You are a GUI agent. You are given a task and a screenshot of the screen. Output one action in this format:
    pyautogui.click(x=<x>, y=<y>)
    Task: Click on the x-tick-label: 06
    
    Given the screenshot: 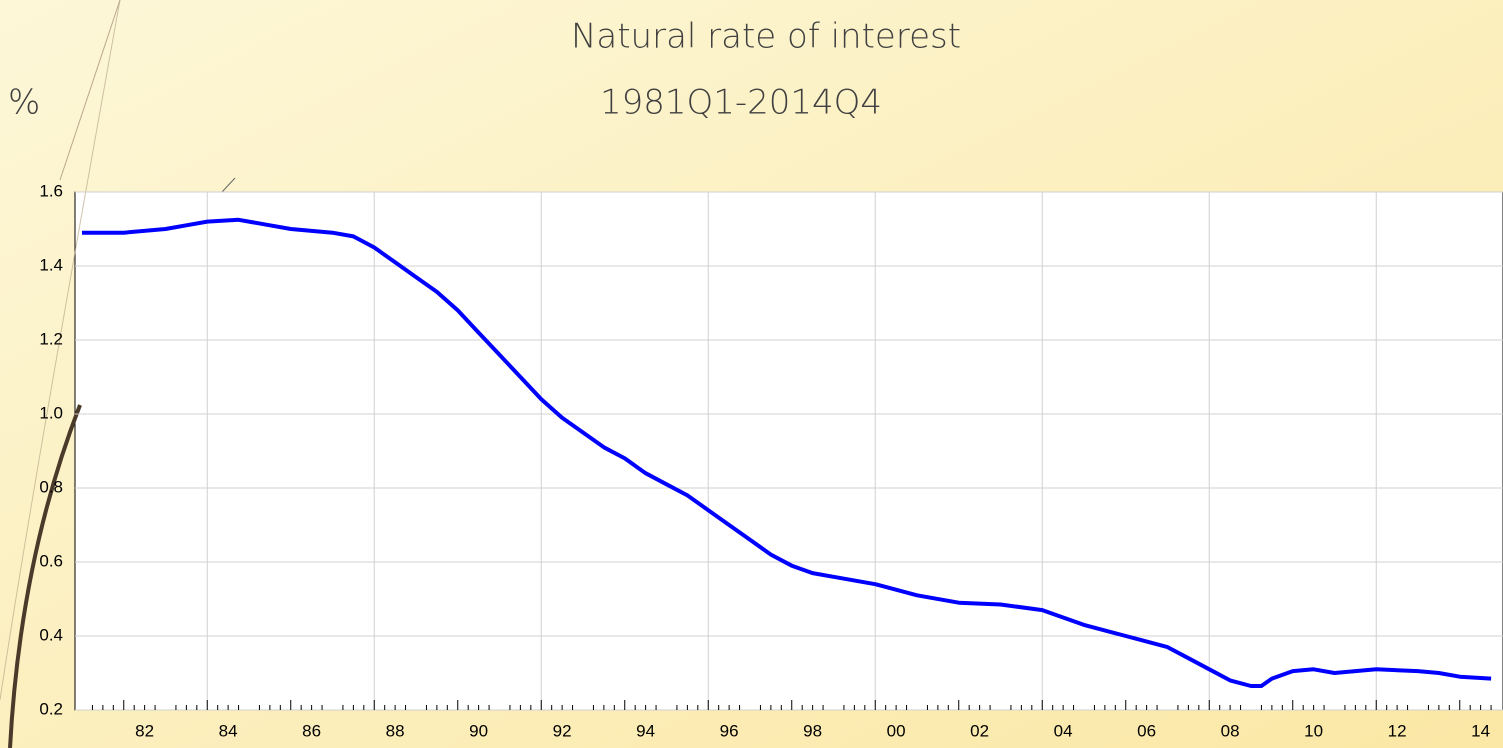 What is the action you would take?
    pyautogui.click(x=1146, y=730)
    